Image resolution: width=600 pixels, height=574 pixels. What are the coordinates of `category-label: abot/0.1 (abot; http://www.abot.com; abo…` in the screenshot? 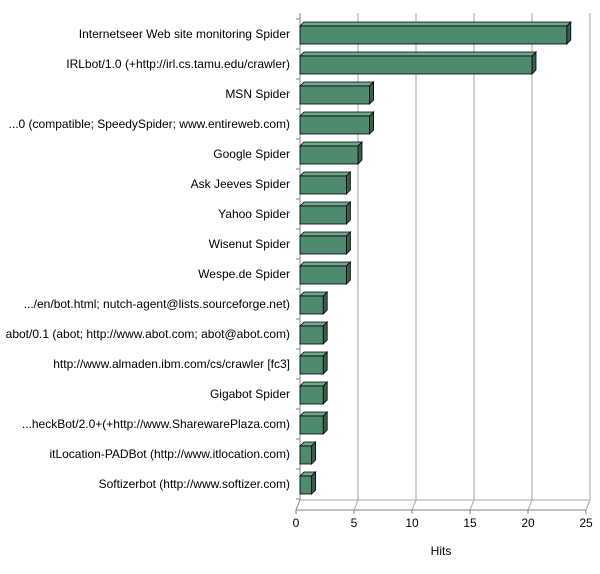 It's located at (148, 334).